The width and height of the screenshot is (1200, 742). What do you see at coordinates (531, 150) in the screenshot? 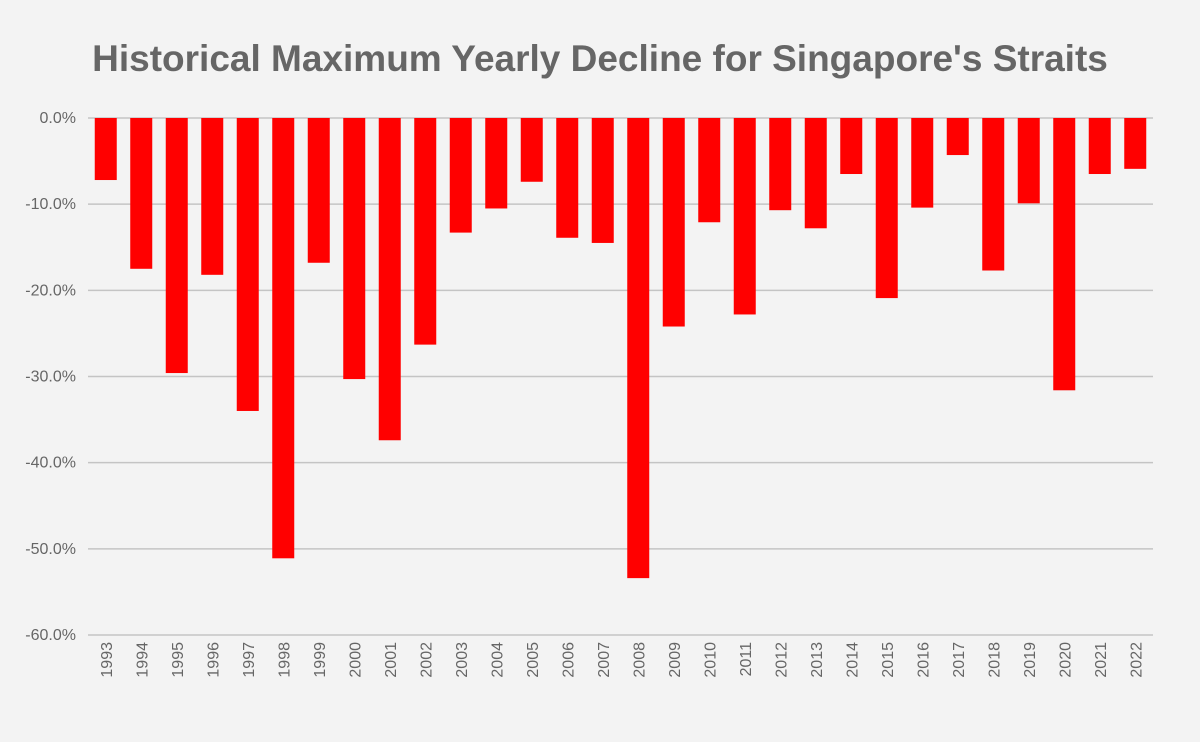
I see `bar-2005` at bounding box center [531, 150].